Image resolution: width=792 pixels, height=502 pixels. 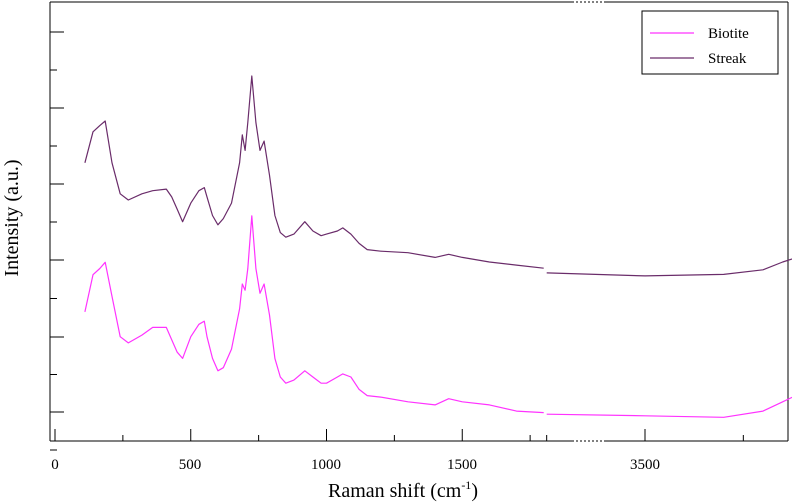 I want to click on x-axis-title: Raman shift (cm-1), so click(x=403, y=490).